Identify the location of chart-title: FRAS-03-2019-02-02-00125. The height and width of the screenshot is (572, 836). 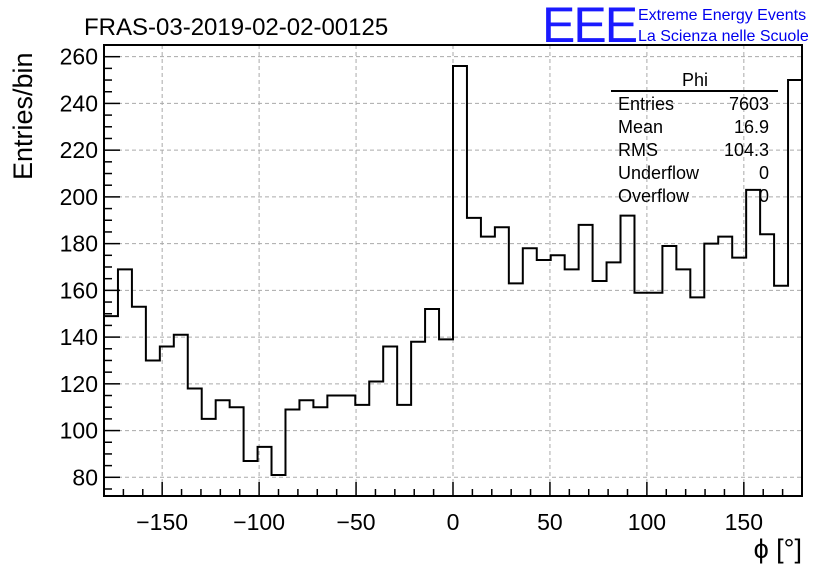
(236, 27).